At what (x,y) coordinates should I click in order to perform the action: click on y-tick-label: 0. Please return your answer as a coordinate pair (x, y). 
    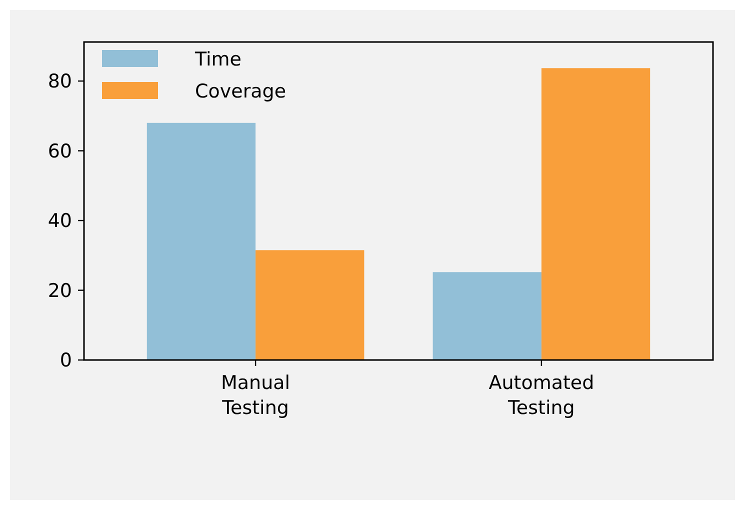
    Looking at the image, I should click on (66, 361).